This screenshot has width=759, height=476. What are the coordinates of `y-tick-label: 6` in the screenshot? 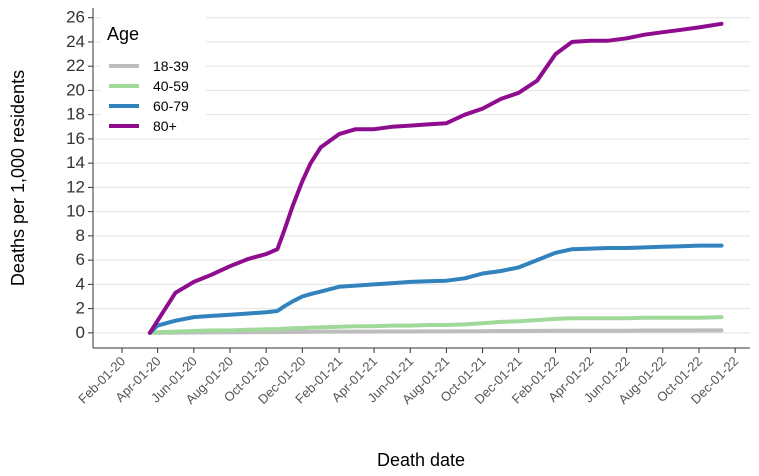 It's located at (80, 259).